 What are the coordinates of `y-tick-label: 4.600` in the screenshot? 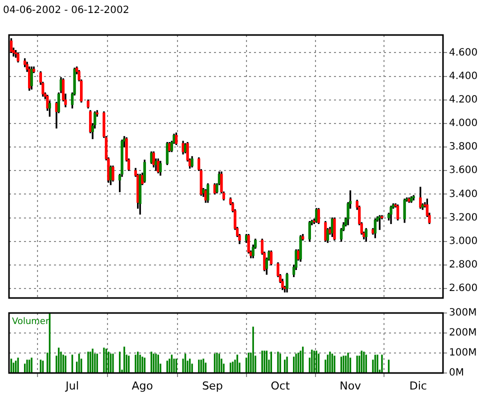 It's located at (463, 52).